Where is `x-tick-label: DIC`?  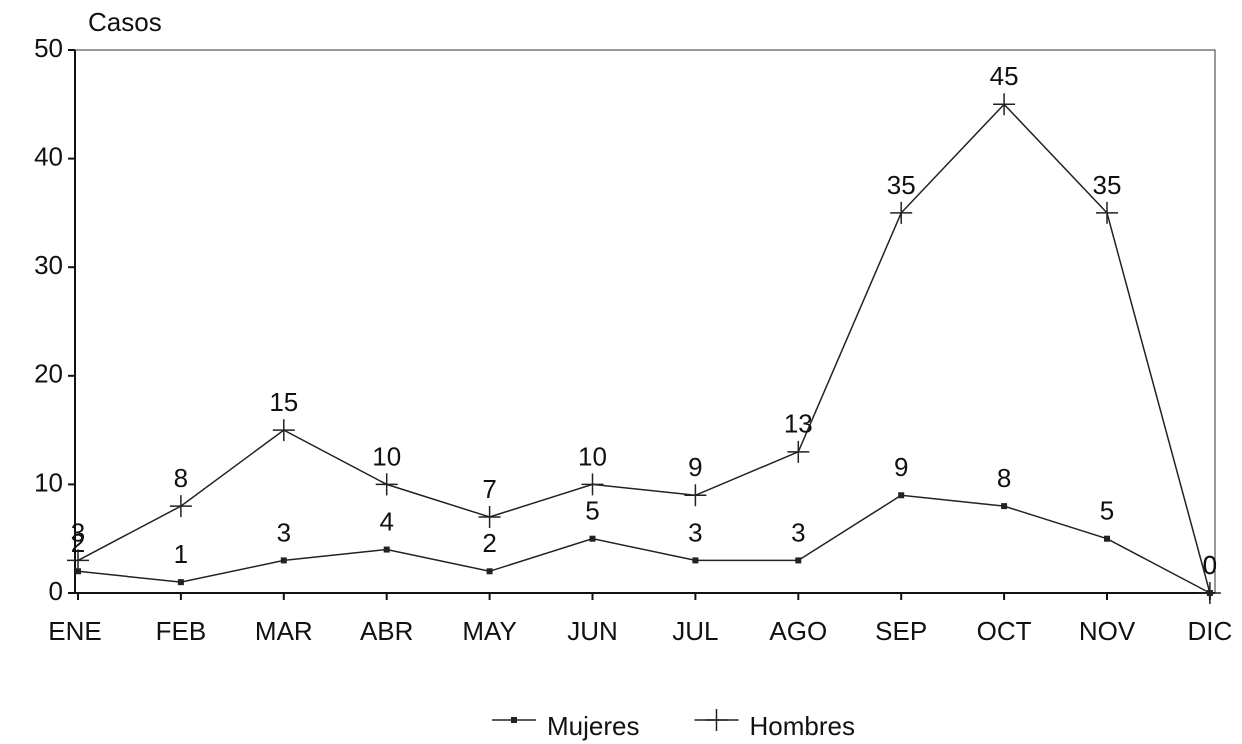 x-tick-label: DIC is located at coordinates (1210, 631).